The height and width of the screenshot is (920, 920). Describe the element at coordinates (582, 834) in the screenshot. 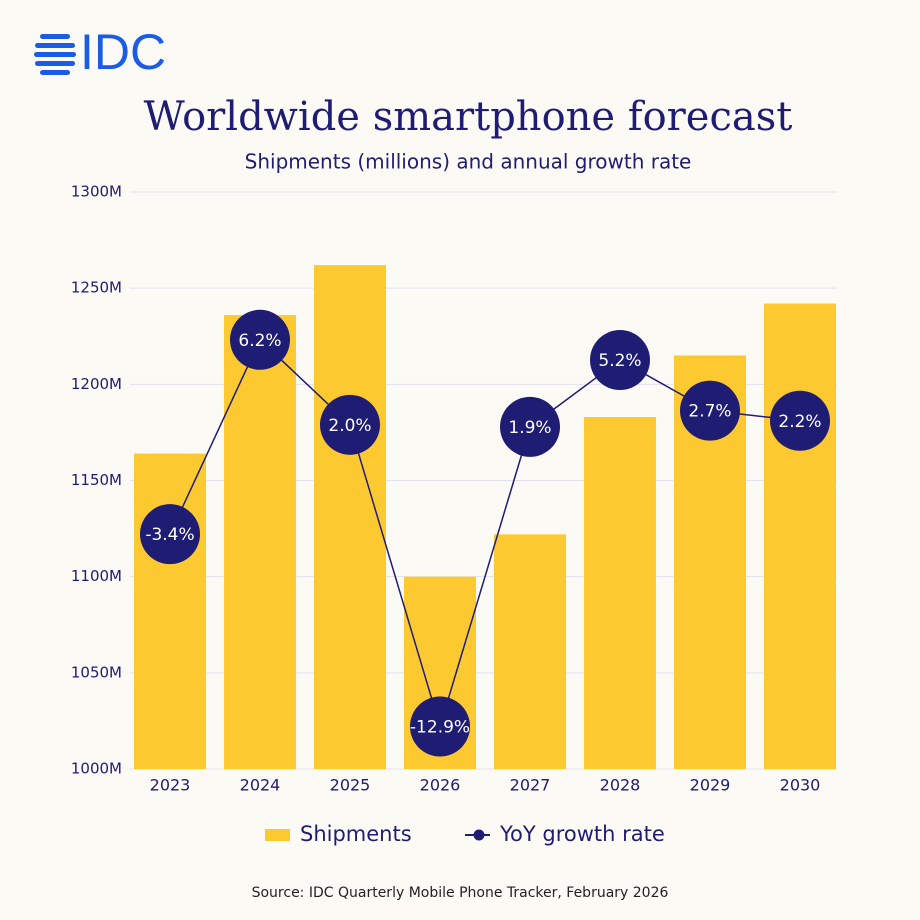

I see `legend-label: YoY growth rate` at that location.